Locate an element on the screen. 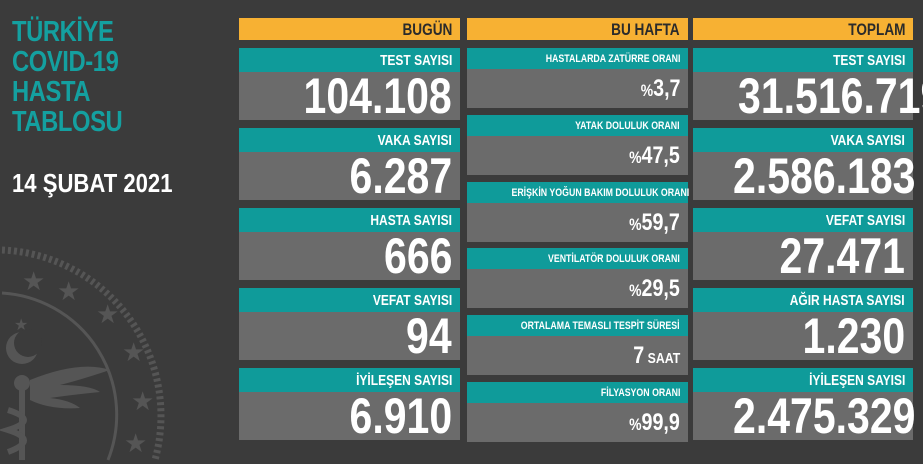 The width and height of the screenshot is (923, 464). stat-label-text: YATAK DOLULUK ORANI is located at coordinates (627, 126).